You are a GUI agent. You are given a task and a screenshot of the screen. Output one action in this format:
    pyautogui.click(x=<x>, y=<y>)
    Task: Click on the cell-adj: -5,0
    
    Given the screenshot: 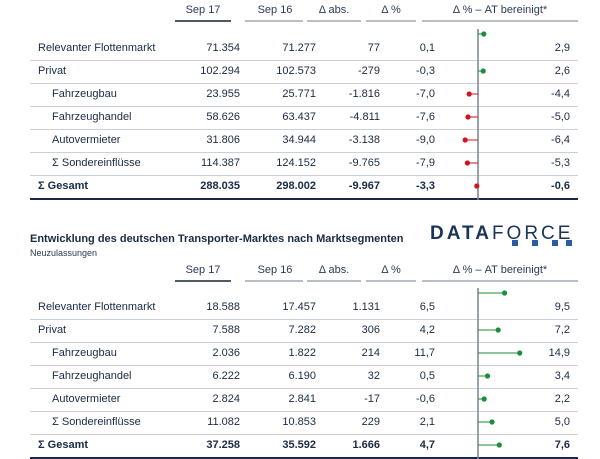 What is the action you would take?
    pyautogui.click(x=560, y=117)
    